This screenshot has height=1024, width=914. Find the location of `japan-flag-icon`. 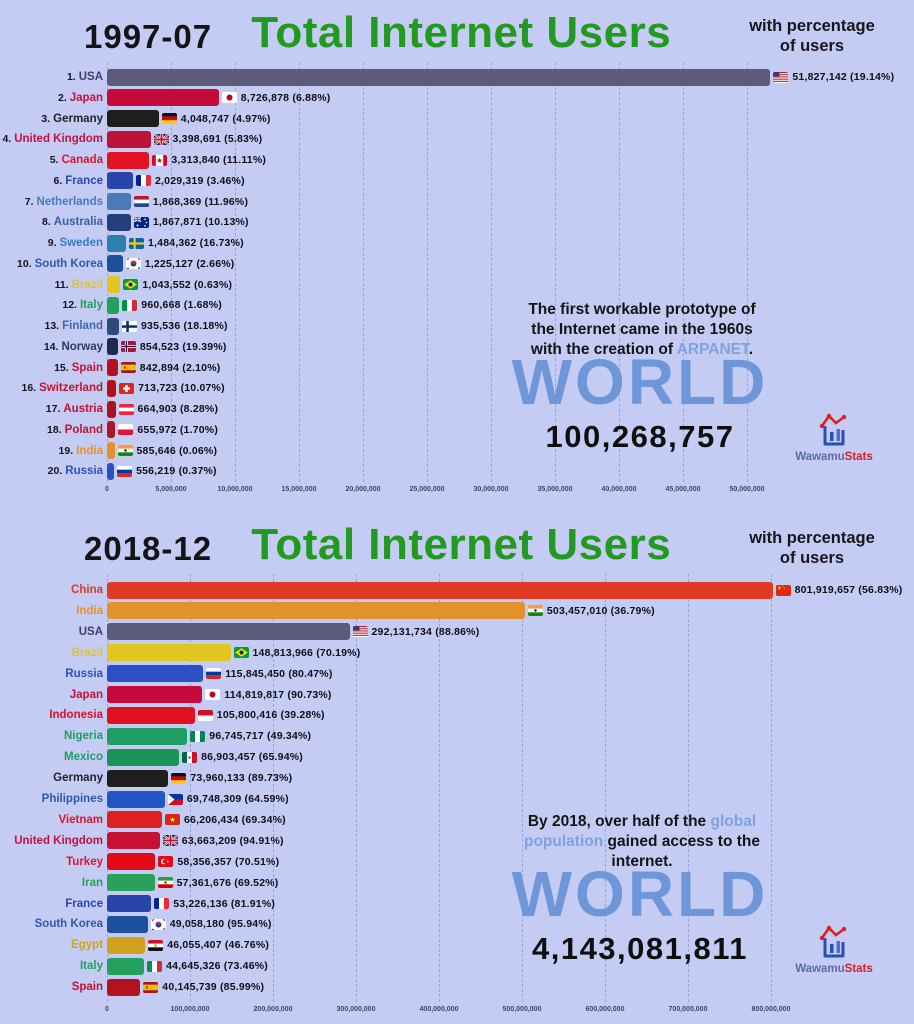

japan-flag-icon is located at coordinates (213, 694).